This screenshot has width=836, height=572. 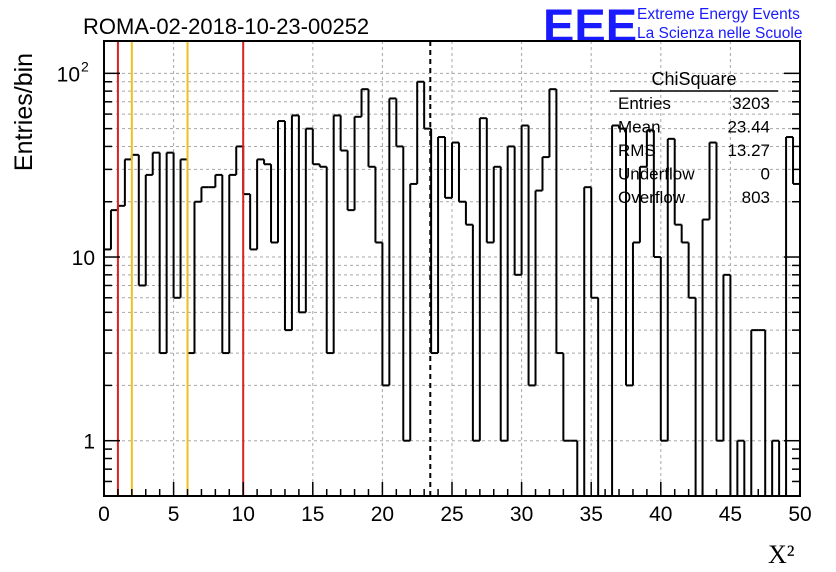 I want to click on y-tick-label: 1, so click(x=89, y=442).